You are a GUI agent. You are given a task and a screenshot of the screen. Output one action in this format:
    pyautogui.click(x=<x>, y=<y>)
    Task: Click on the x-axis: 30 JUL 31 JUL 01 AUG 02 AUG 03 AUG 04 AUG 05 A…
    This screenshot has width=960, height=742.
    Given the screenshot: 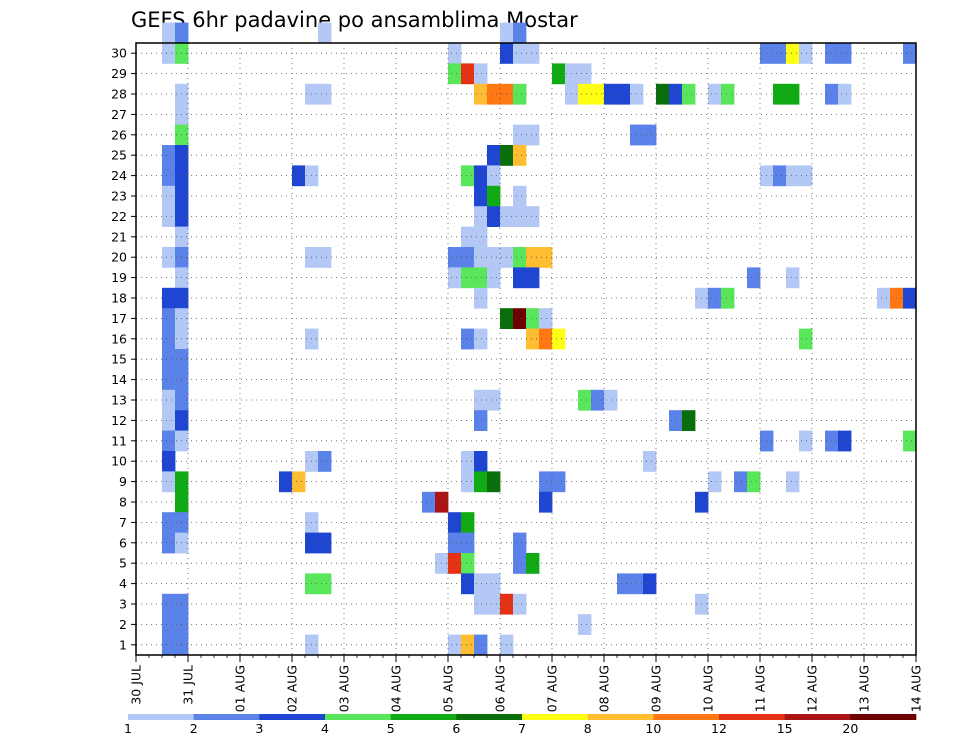 What is the action you would take?
    pyautogui.click(x=526, y=683)
    